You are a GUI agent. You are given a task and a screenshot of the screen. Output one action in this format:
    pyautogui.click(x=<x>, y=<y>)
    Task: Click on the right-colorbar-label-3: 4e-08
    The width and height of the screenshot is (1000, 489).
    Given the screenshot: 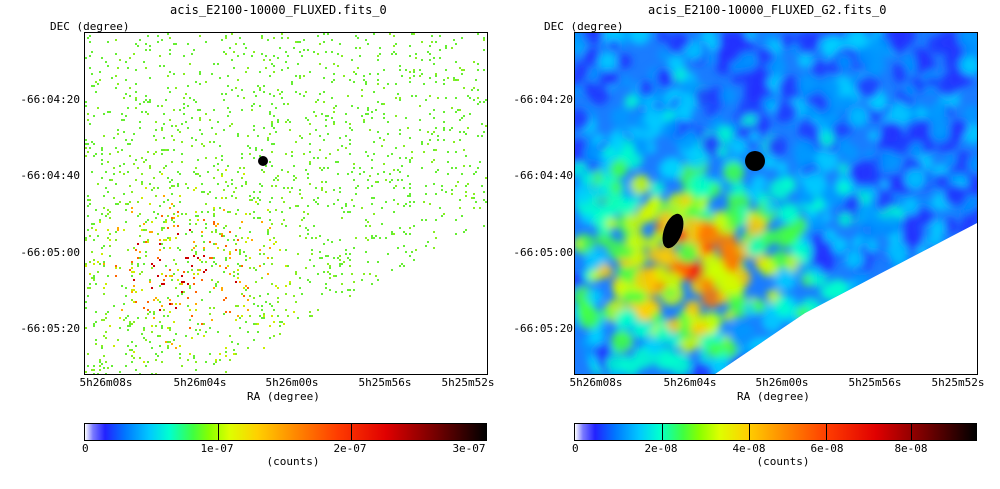 What is the action you would take?
    pyautogui.click(x=749, y=448)
    